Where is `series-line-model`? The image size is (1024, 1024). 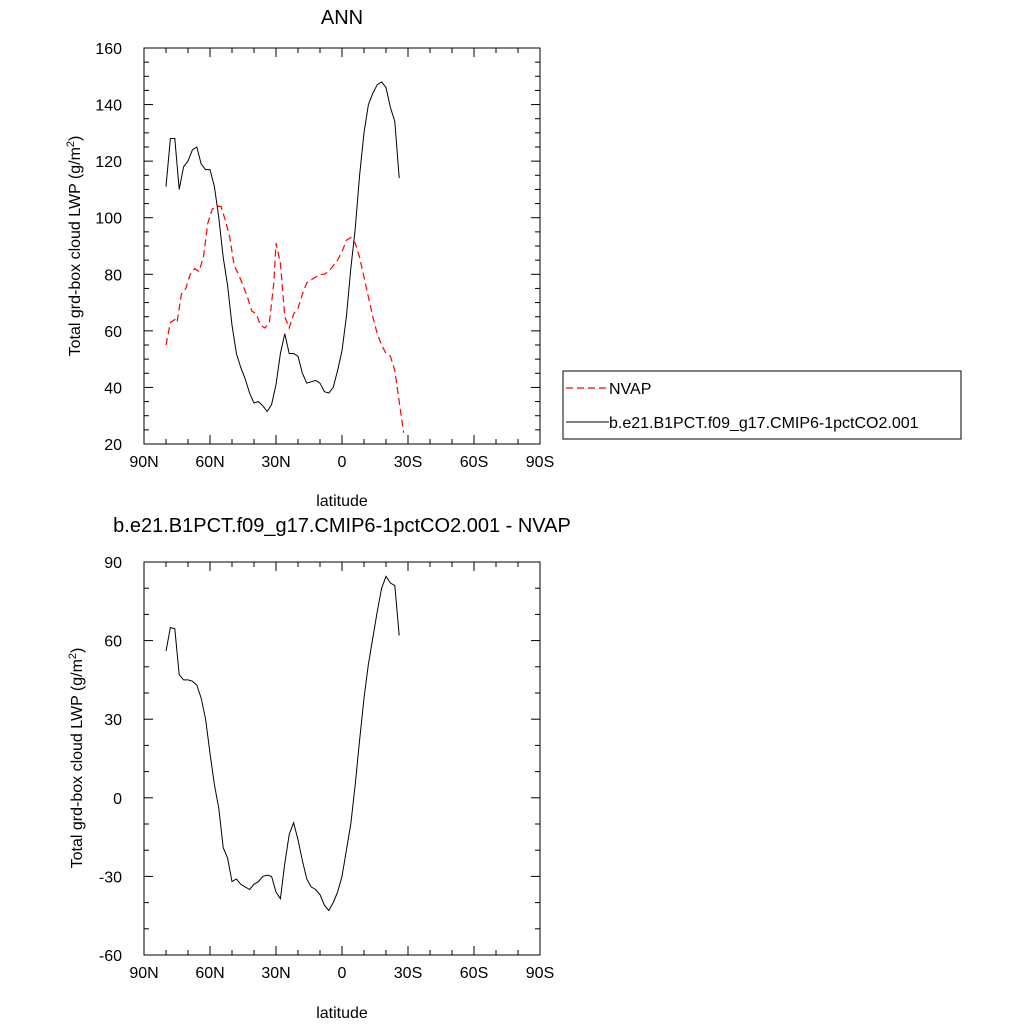
series-line-model is located at coordinates (282, 247).